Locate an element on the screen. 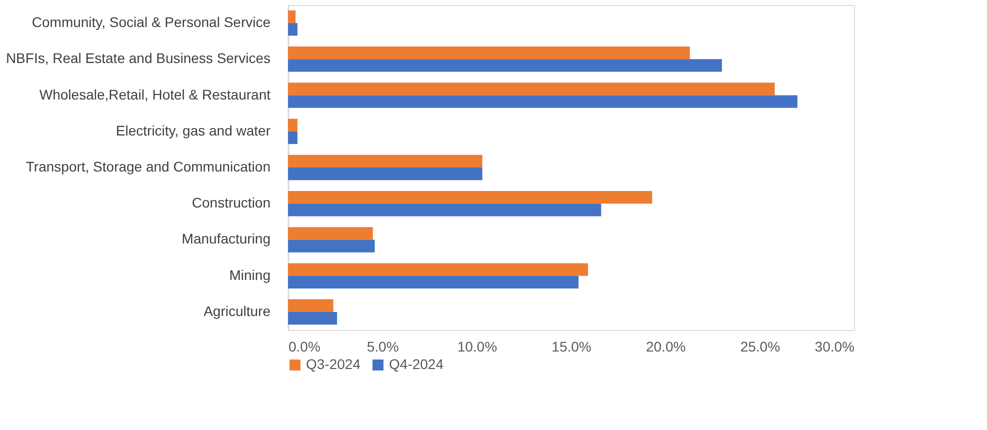 This screenshot has height=430, width=987. y-tick-label: Agriculture is located at coordinates (237, 310).